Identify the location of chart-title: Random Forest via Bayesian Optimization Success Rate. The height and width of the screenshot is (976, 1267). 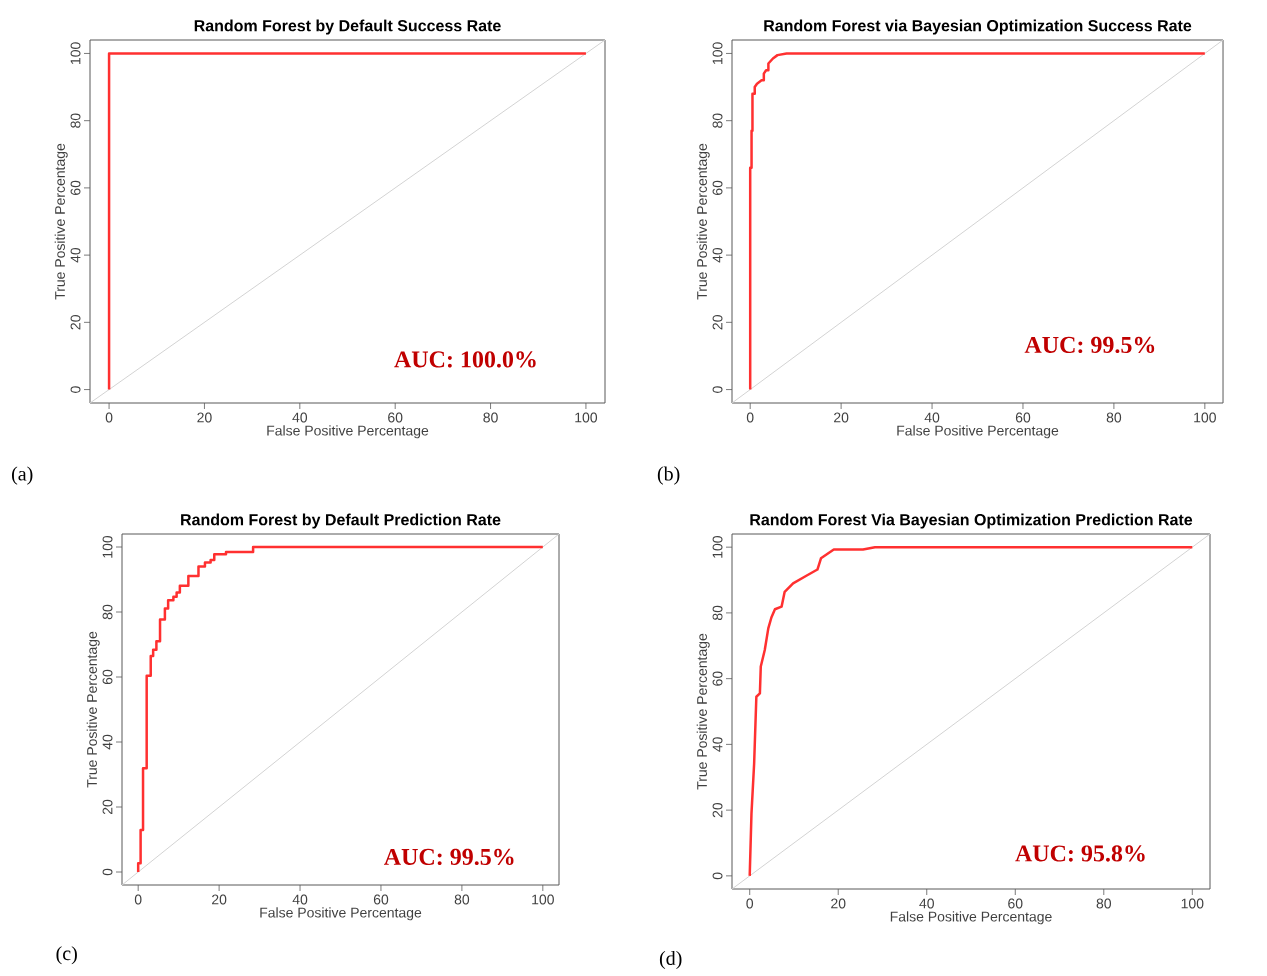
(978, 27).